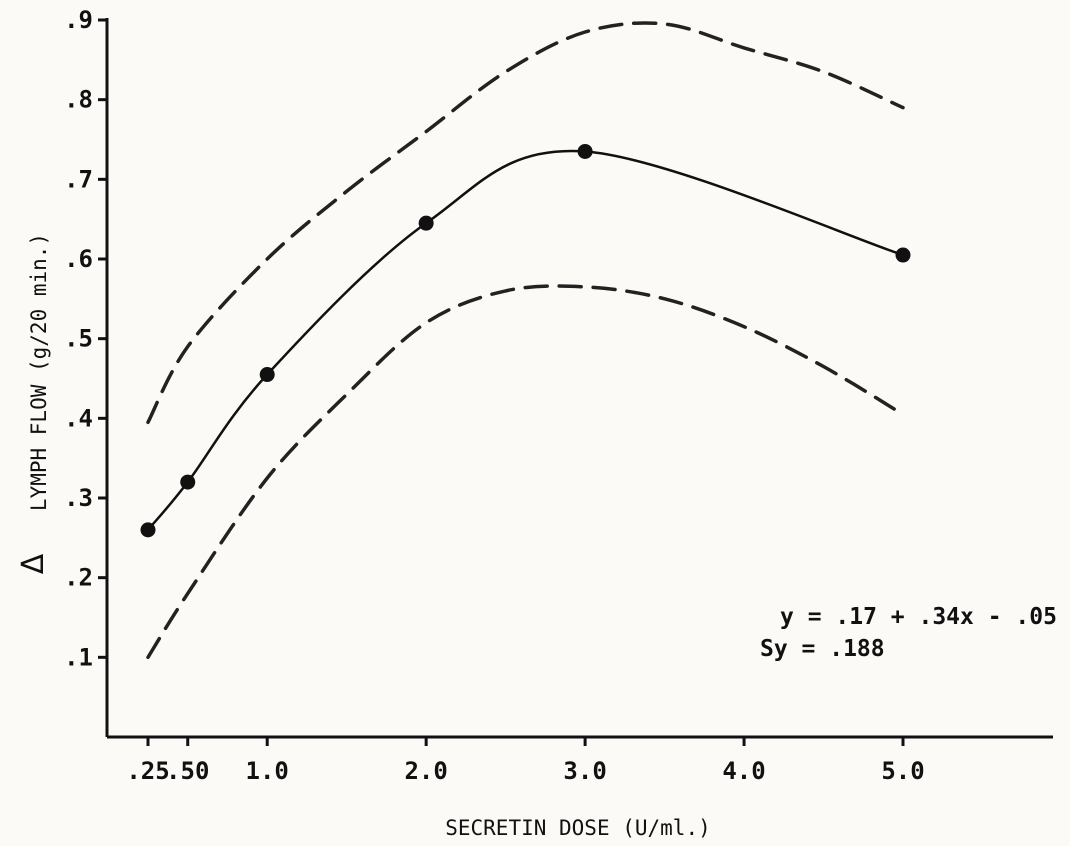 The height and width of the screenshot is (846, 1070). I want to click on x-tick-label: 5.0, so click(902, 771).